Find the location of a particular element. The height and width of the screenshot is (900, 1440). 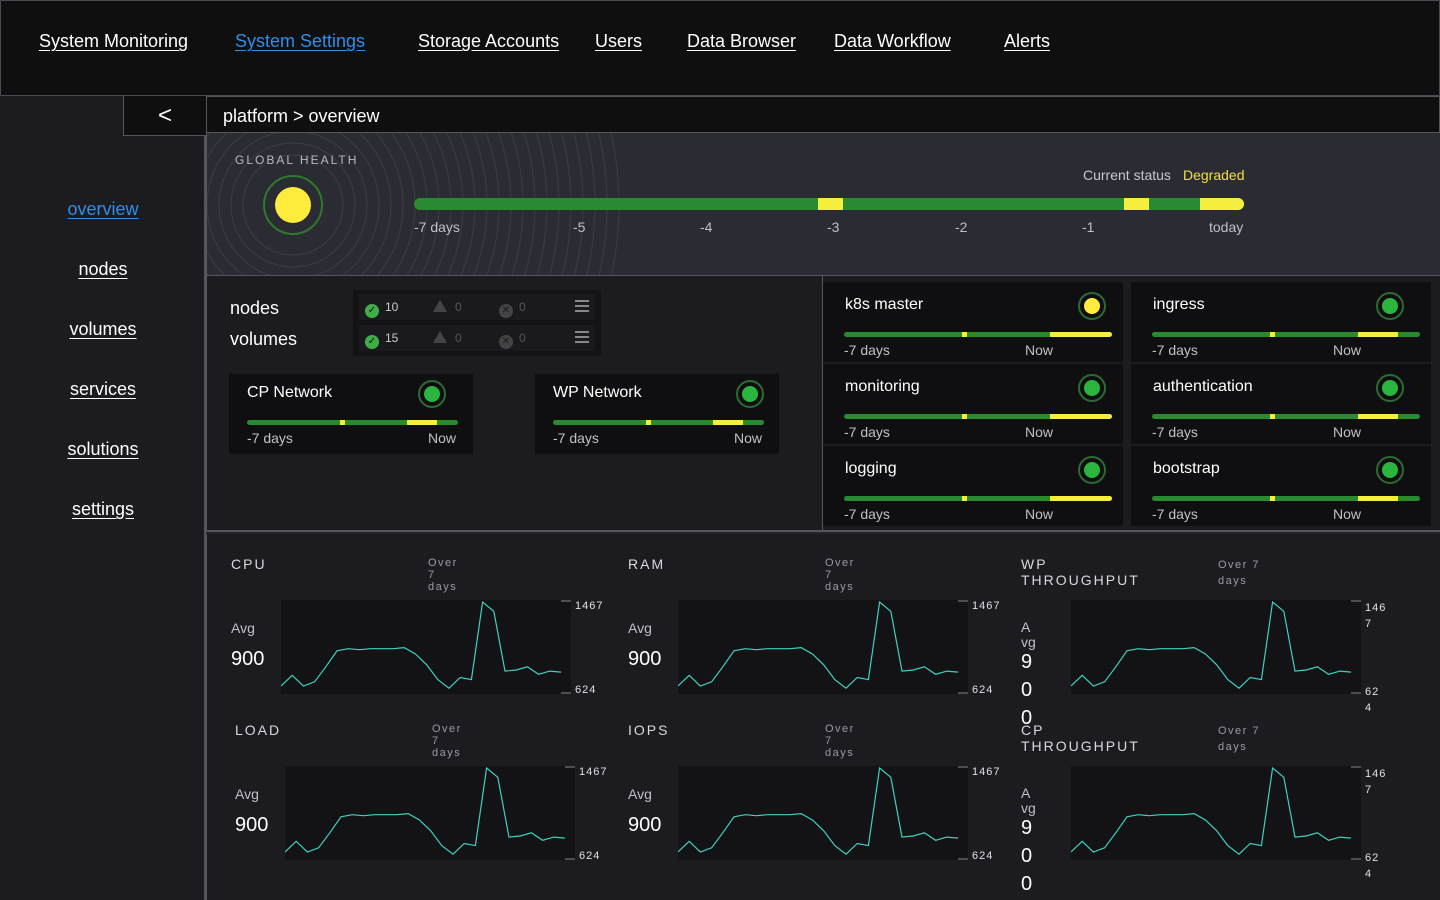

check-icon: ✓ is located at coordinates (372, 342).